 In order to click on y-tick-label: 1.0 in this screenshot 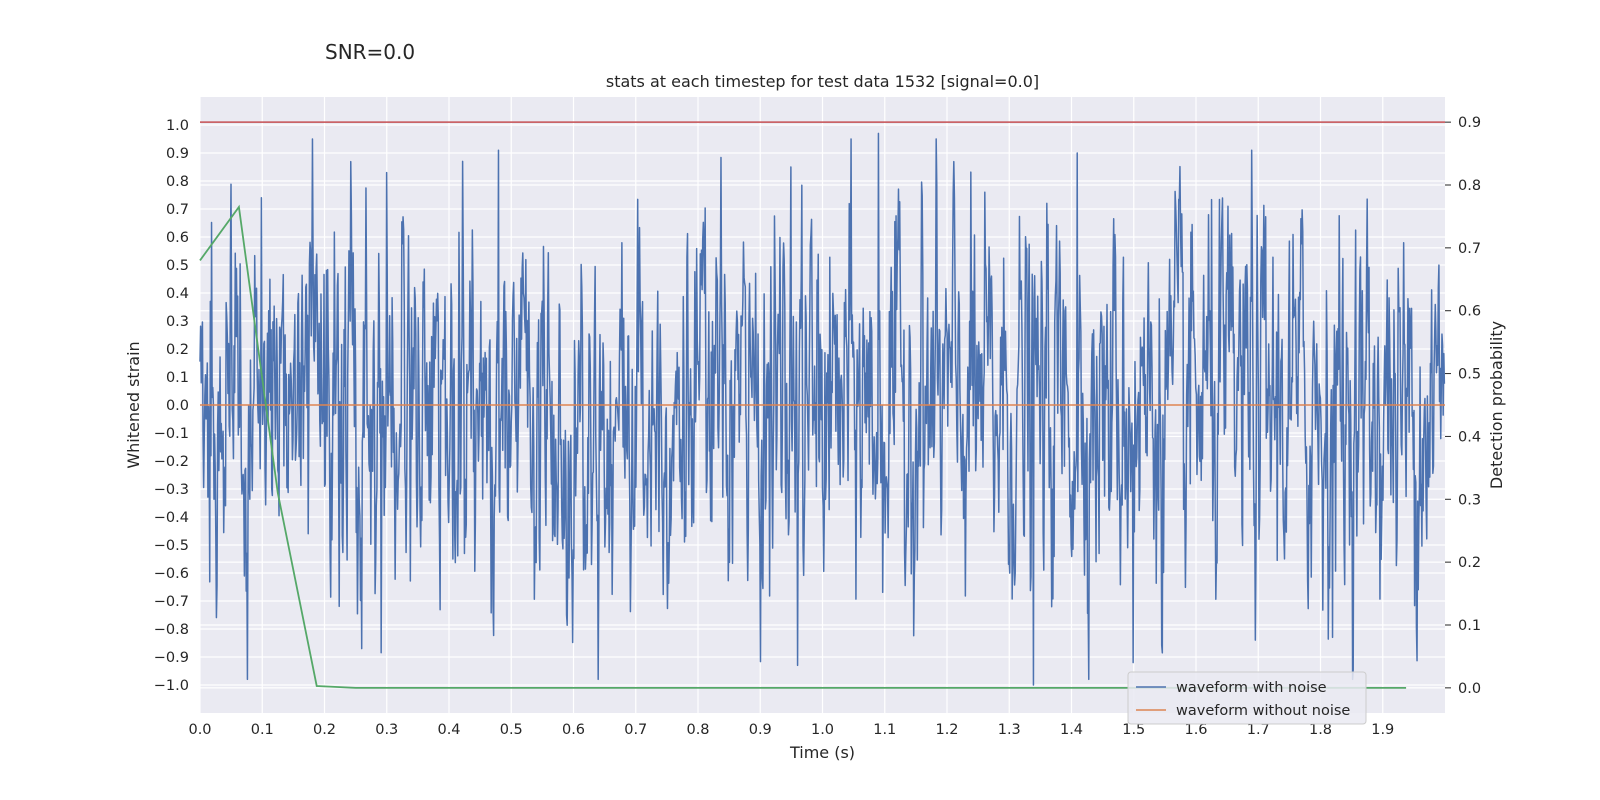, I will do `click(177, 126)`.